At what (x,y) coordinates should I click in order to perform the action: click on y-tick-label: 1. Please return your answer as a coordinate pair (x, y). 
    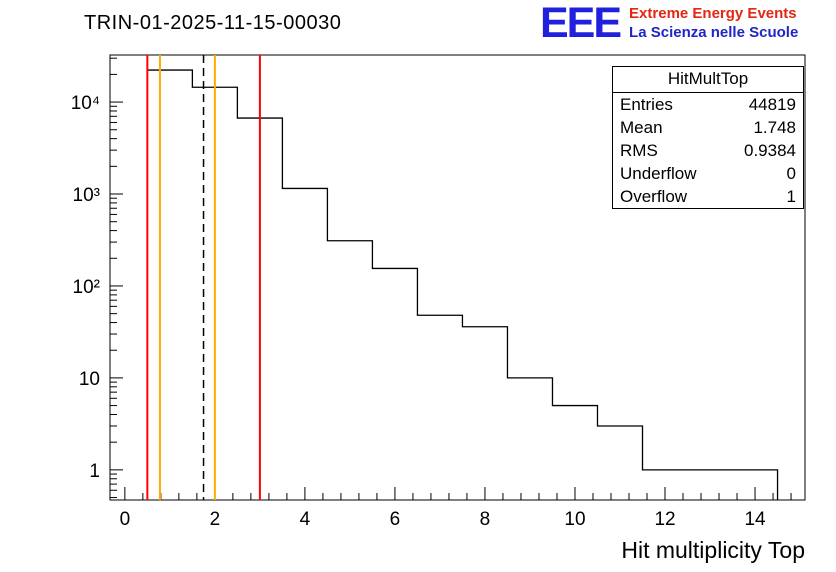
    Looking at the image, I should click on (94, 471).